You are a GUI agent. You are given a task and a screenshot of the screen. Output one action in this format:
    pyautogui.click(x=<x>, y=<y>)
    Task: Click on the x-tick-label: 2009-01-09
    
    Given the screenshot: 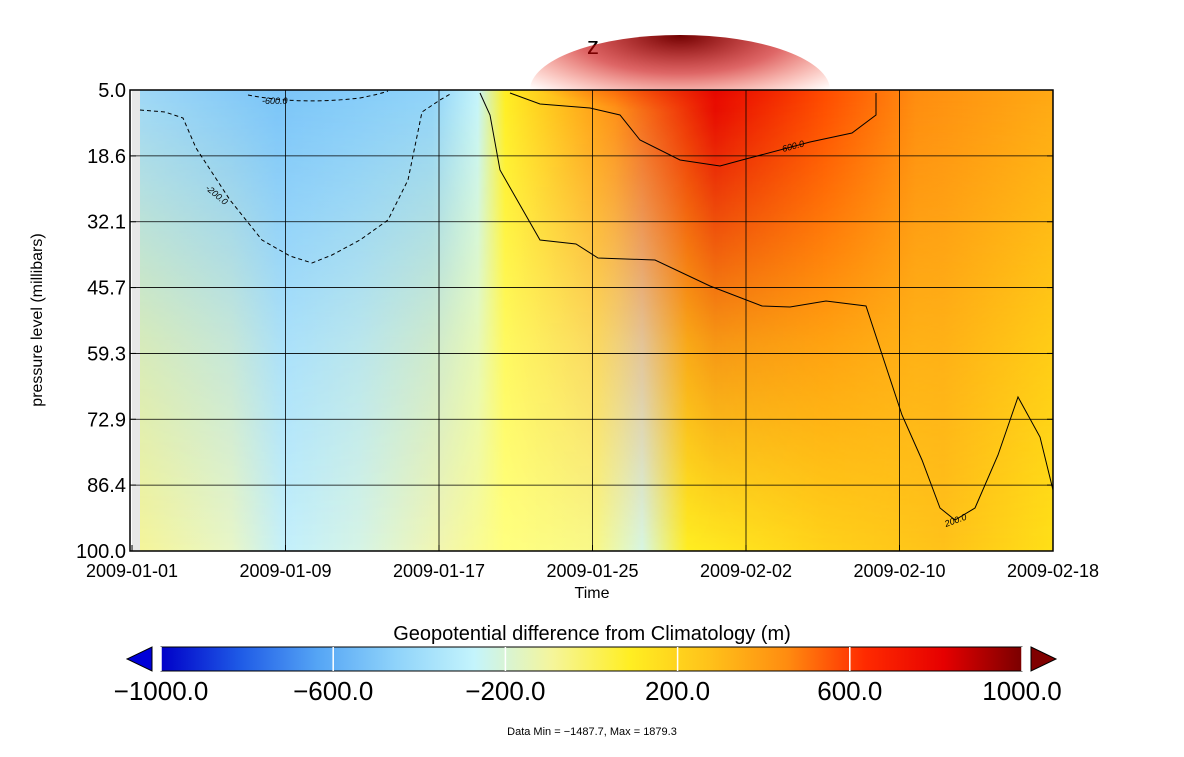 What is the action you would take?
    pyautogui.click(x=285, y=571)
    